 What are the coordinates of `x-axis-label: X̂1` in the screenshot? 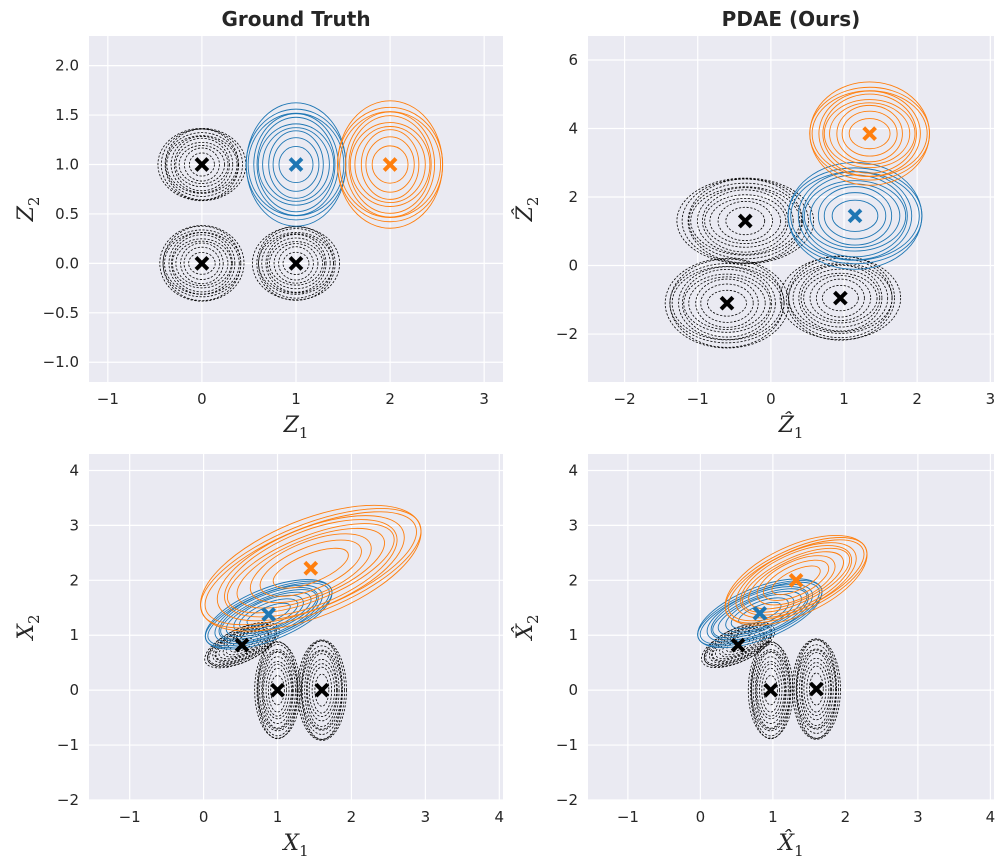 It's located at (789, 844).